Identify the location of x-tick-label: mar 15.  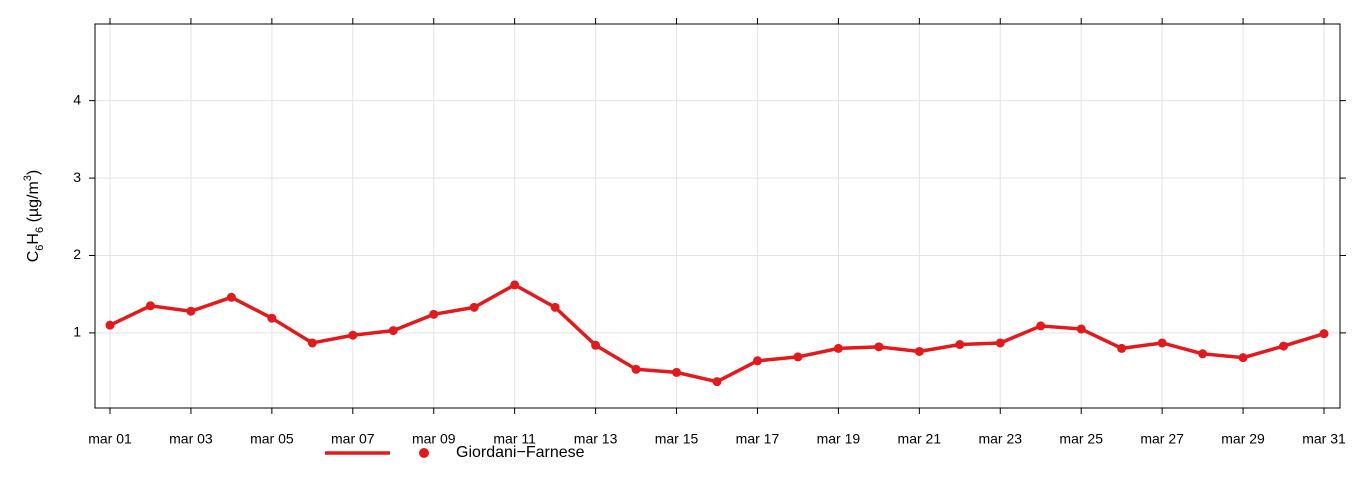
(677, 439).